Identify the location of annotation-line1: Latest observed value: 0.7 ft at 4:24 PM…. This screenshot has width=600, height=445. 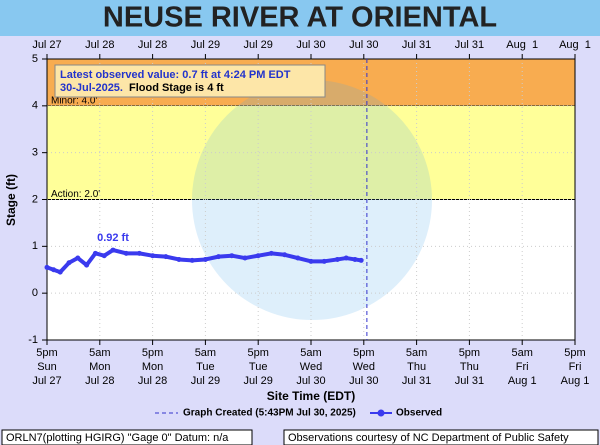
(175, 75).